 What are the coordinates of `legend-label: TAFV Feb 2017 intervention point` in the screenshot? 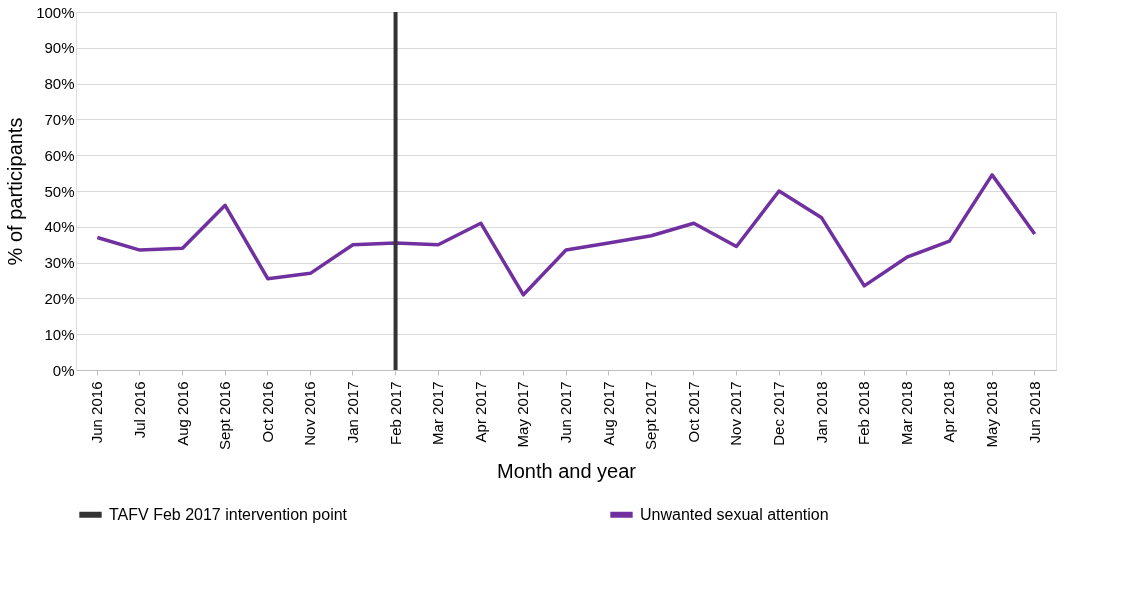 It's located at (228, 514).